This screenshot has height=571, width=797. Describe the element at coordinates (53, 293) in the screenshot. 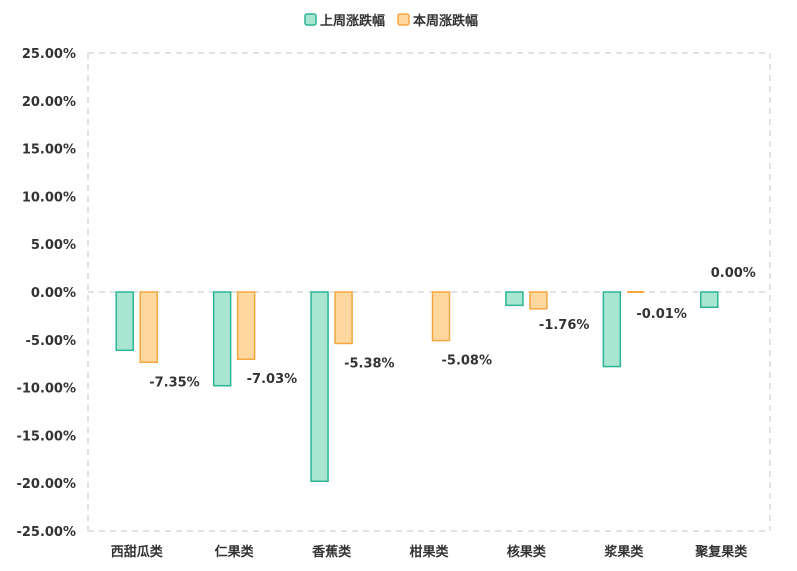

I see `y-tick-label: 0.00%` at that location.